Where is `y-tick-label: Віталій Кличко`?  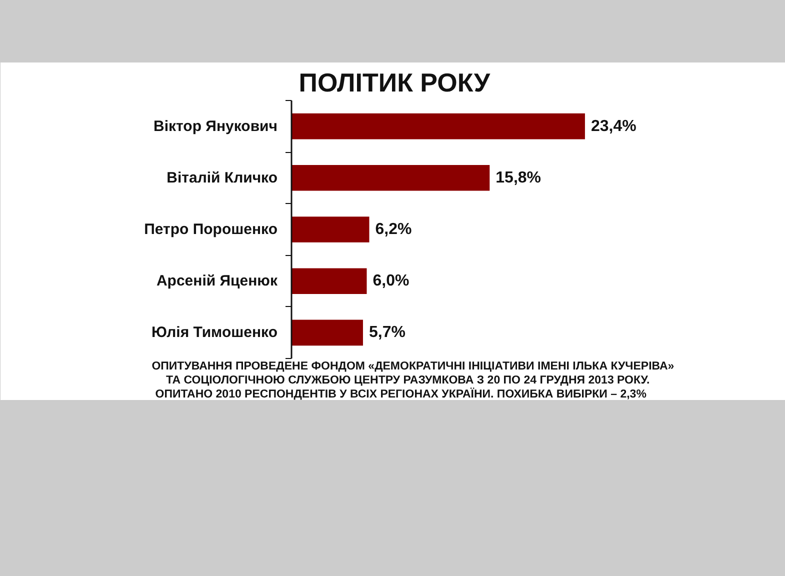 y-tick-label: Віталій Кличко is located at coordinates (222, 177).